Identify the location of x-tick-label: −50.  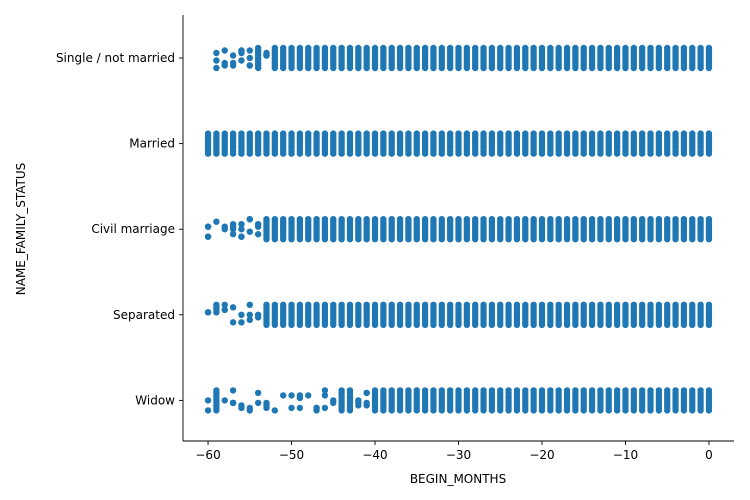
(291, 455).